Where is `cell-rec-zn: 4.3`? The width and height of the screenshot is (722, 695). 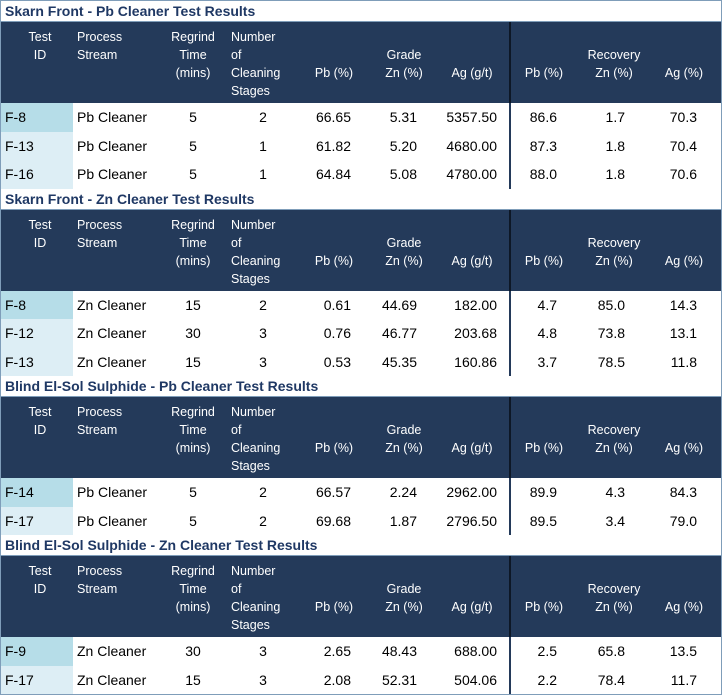
cell-rec-zn: 4.3 is located at coordinates (615, 492).